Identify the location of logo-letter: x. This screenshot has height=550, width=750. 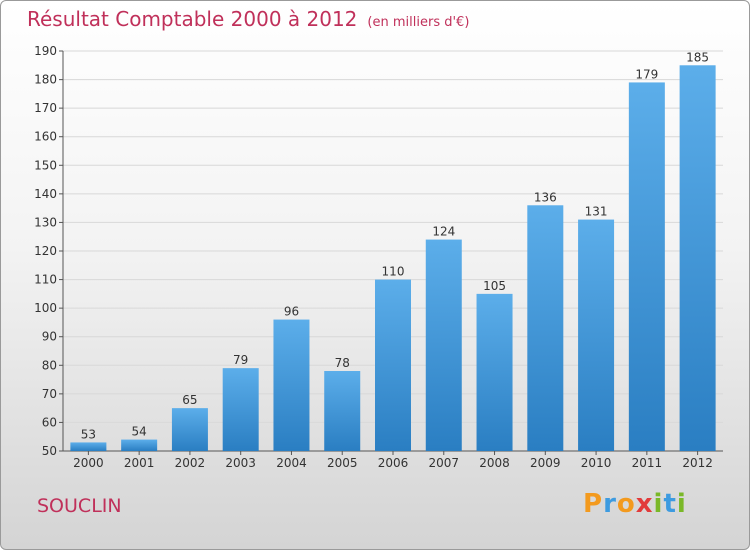
(644, 504).